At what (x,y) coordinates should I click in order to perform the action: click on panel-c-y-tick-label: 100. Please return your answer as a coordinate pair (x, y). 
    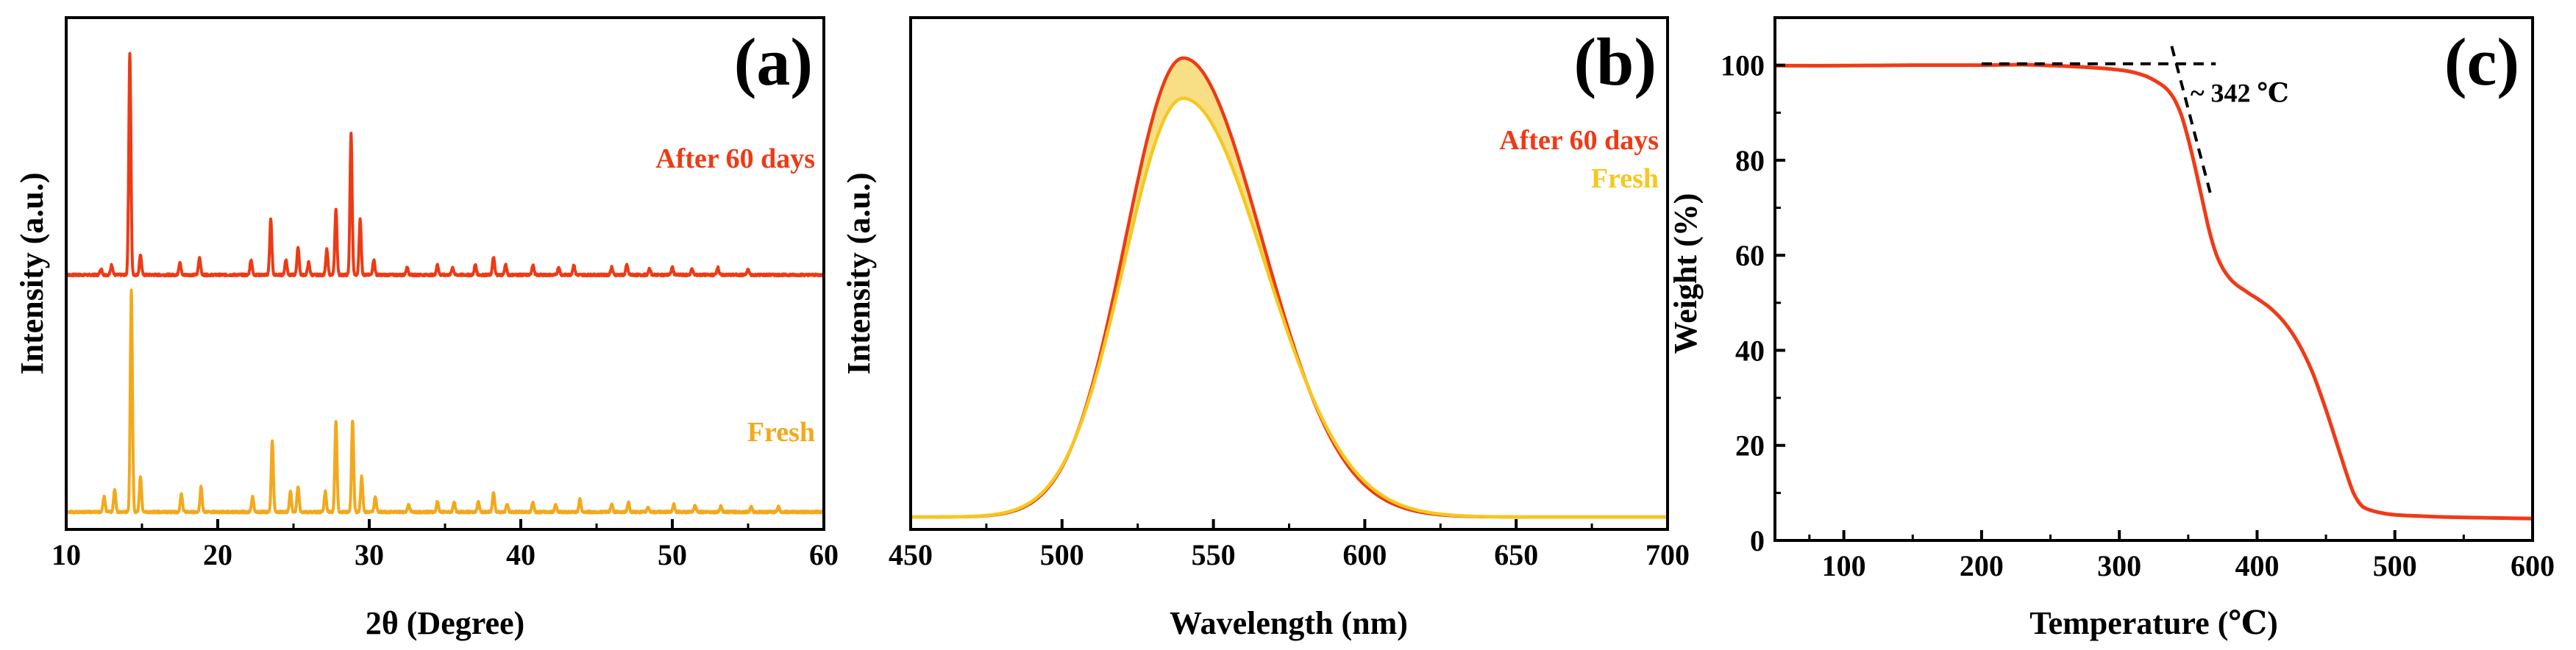
    Looking at the image, I should click on (1743, 66).